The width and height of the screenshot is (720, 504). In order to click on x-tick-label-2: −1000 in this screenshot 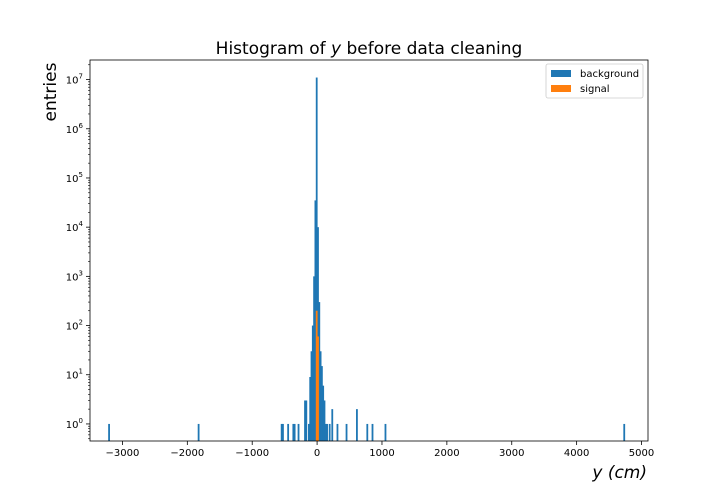, I will do `click(252, 453)`.